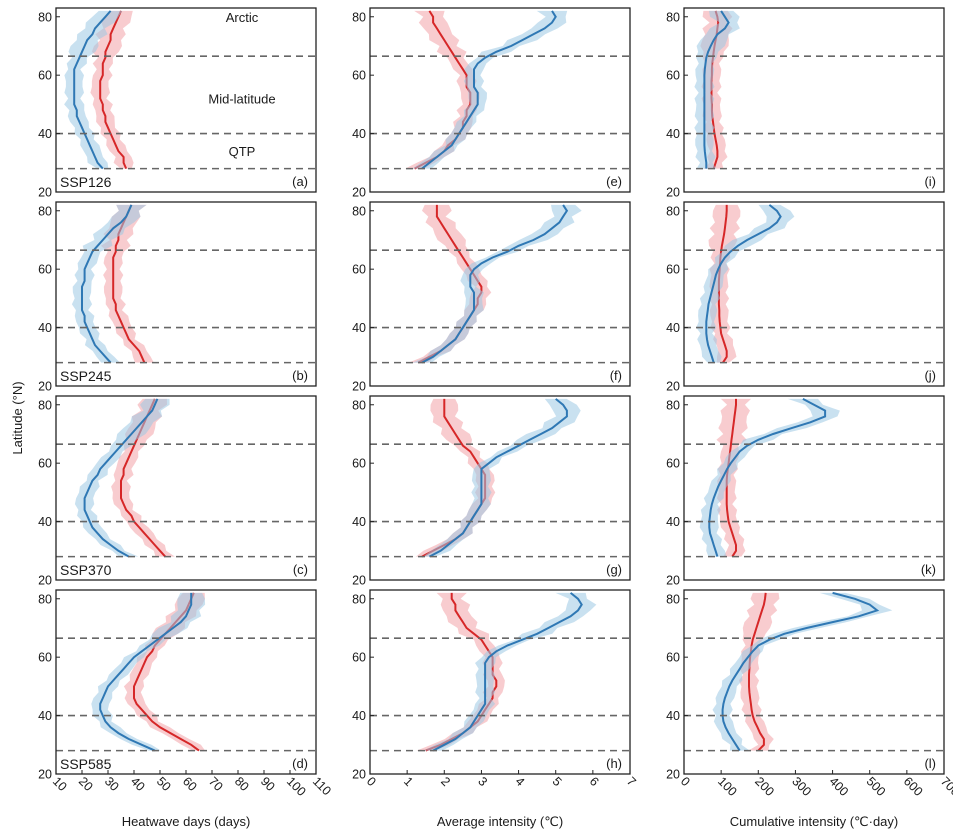  What do you see at coordinates (60, 784) in the screenshot?
I see `x-tick-label: 10` at bounding box center [60, 784].